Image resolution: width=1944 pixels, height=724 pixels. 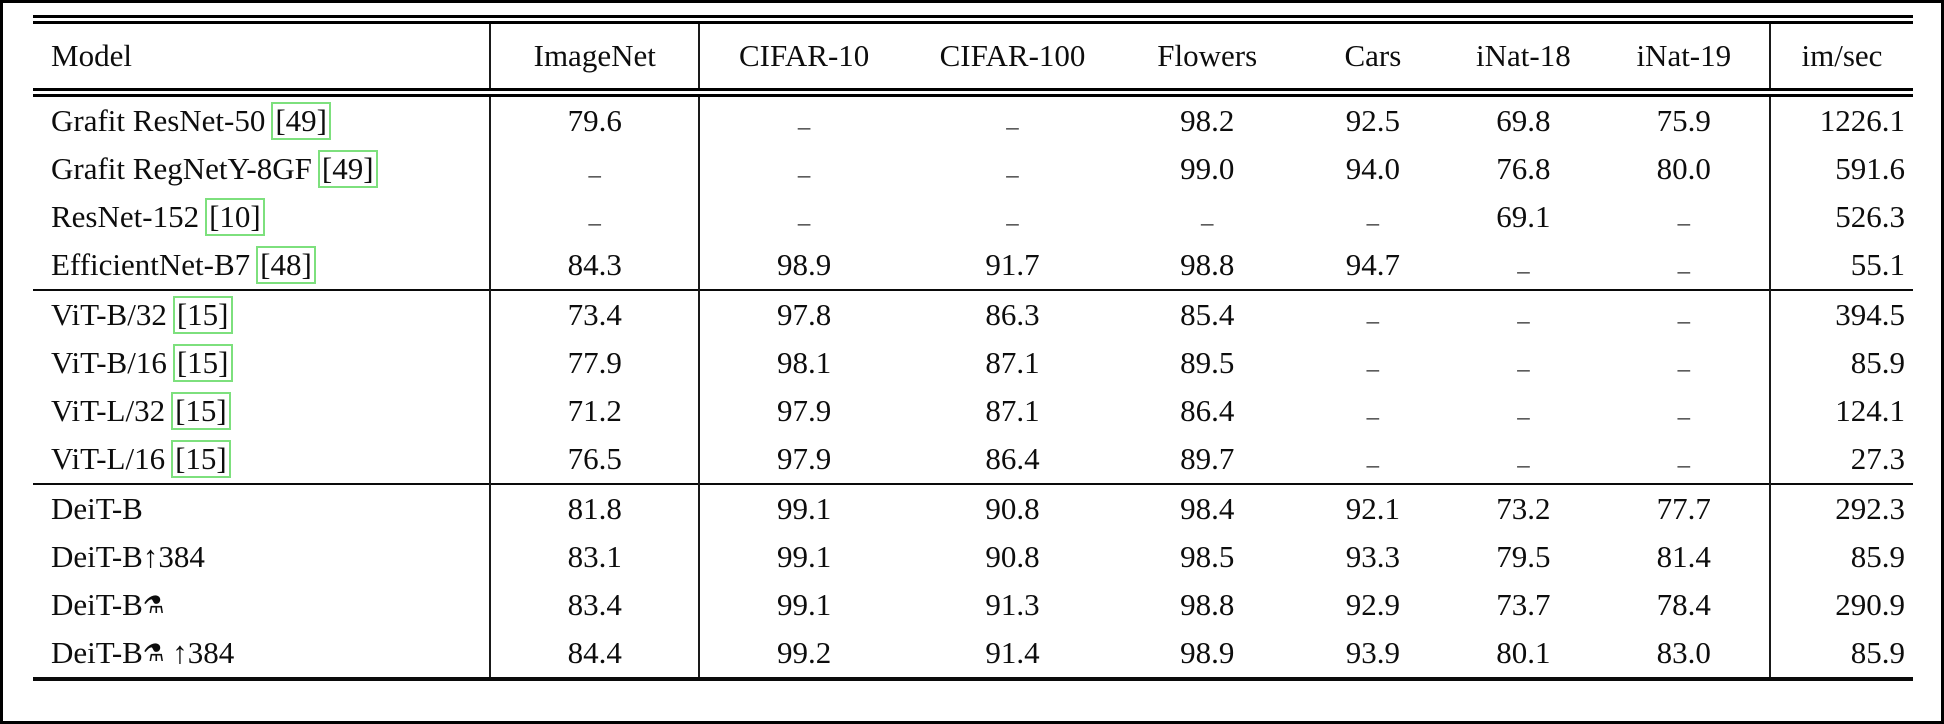 What do you see at coordinates (804, 508) in the screenshot?
I see `value-cell: 99.1` at bounding box center [804, 508].